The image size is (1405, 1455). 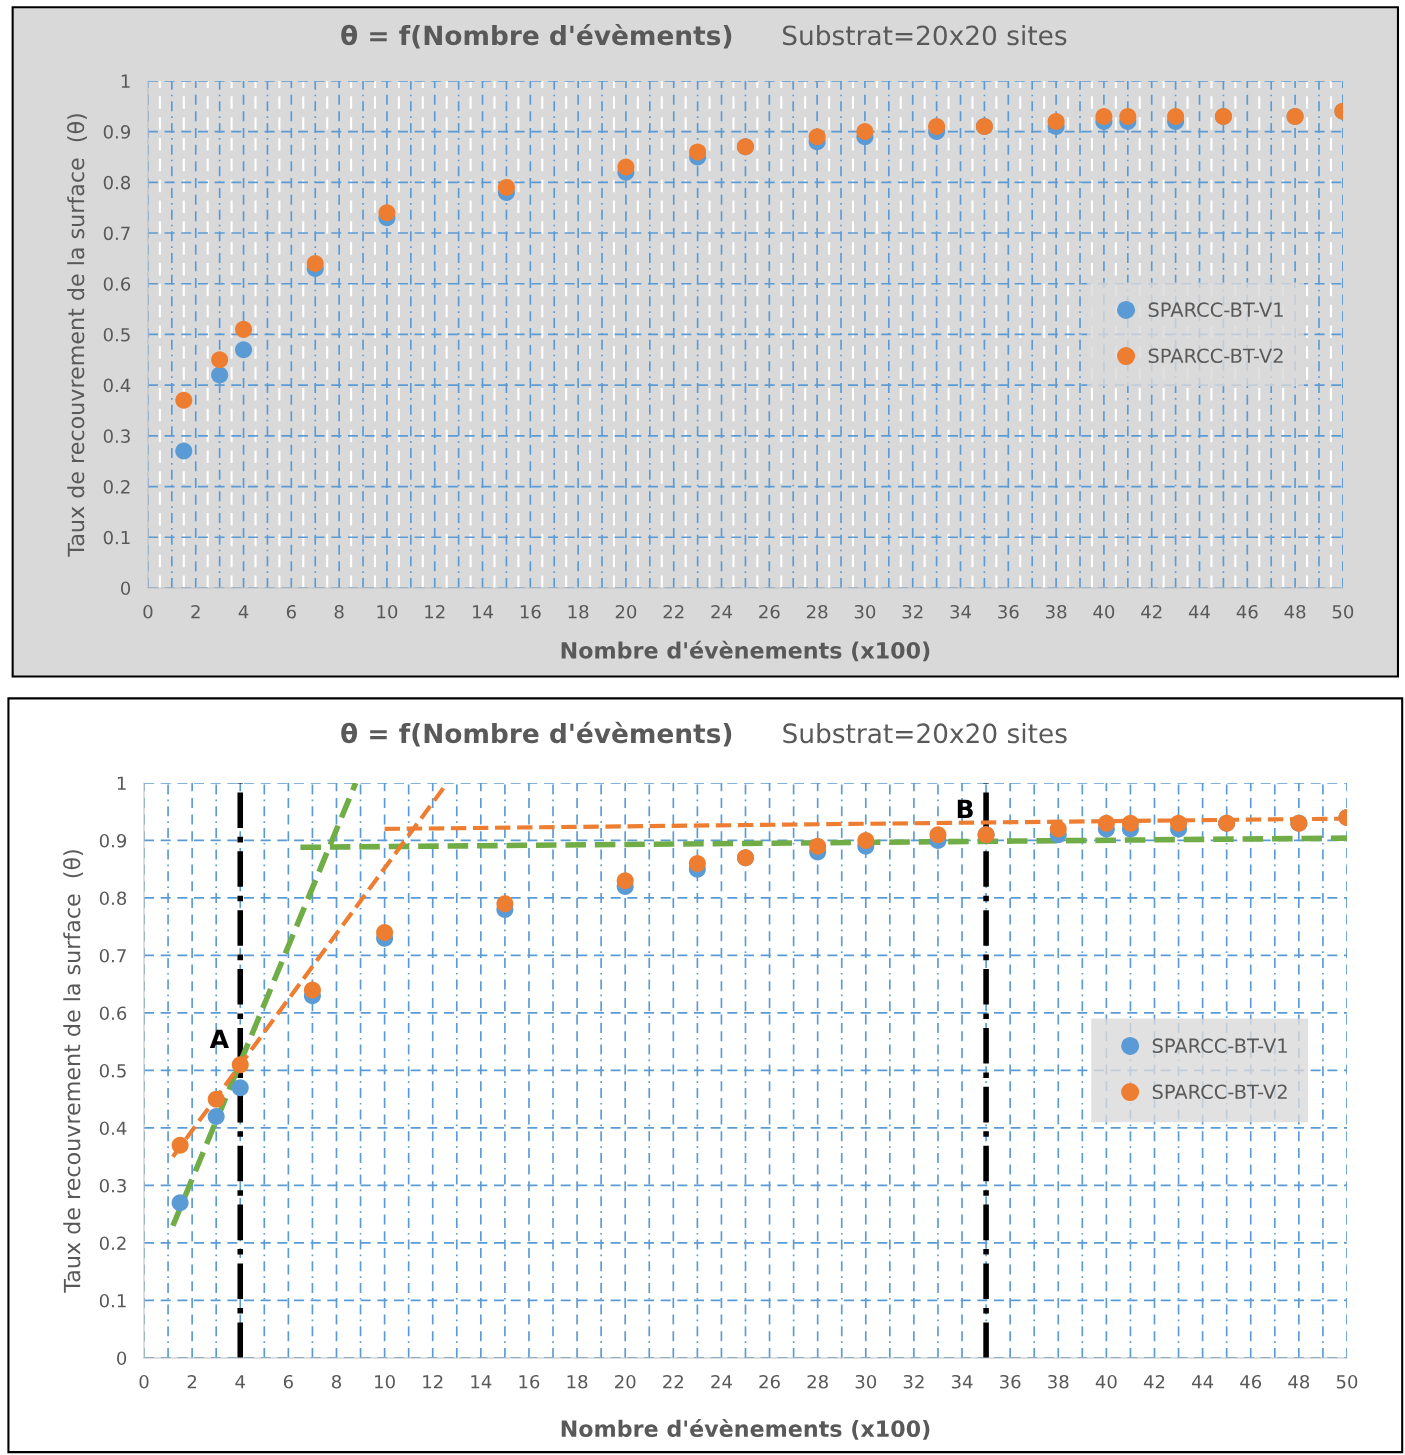 What do you see at coordinates (219, 1039) in the screenshot?
I see `annotation: A` at bounding box center [219, 1039].